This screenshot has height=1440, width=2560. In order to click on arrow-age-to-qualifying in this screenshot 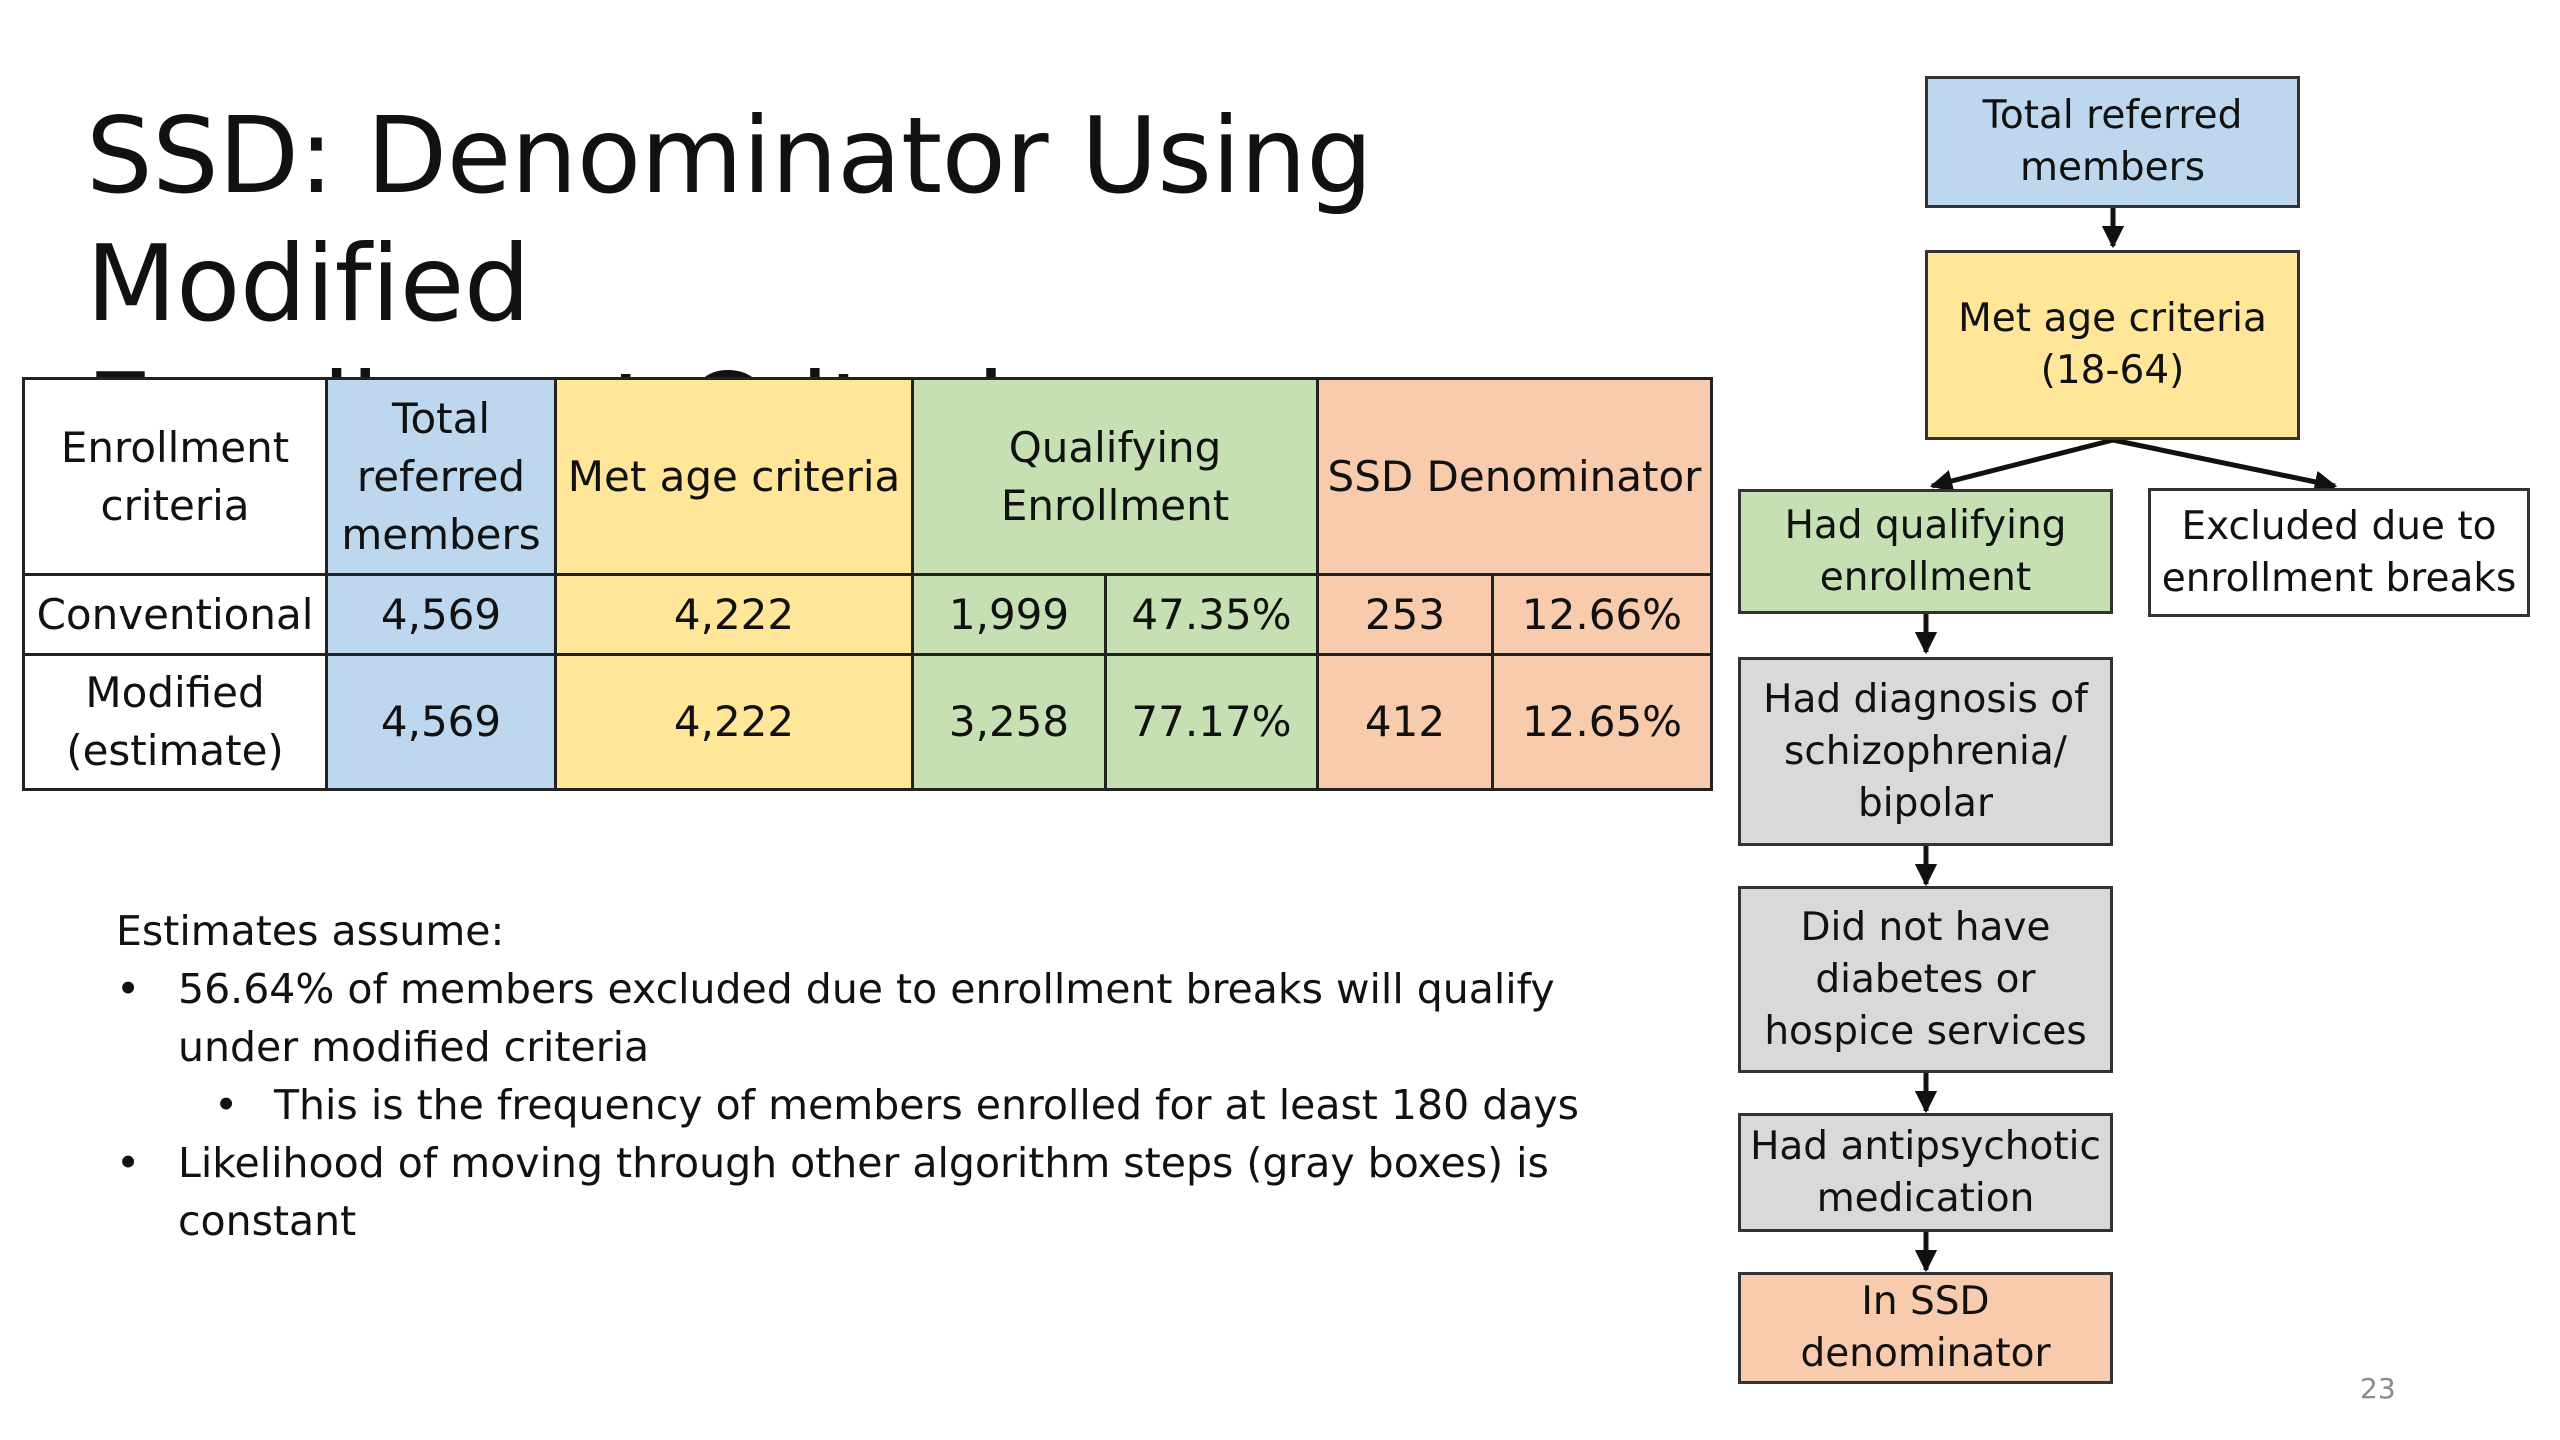, I will do `click(2021, 464)`.